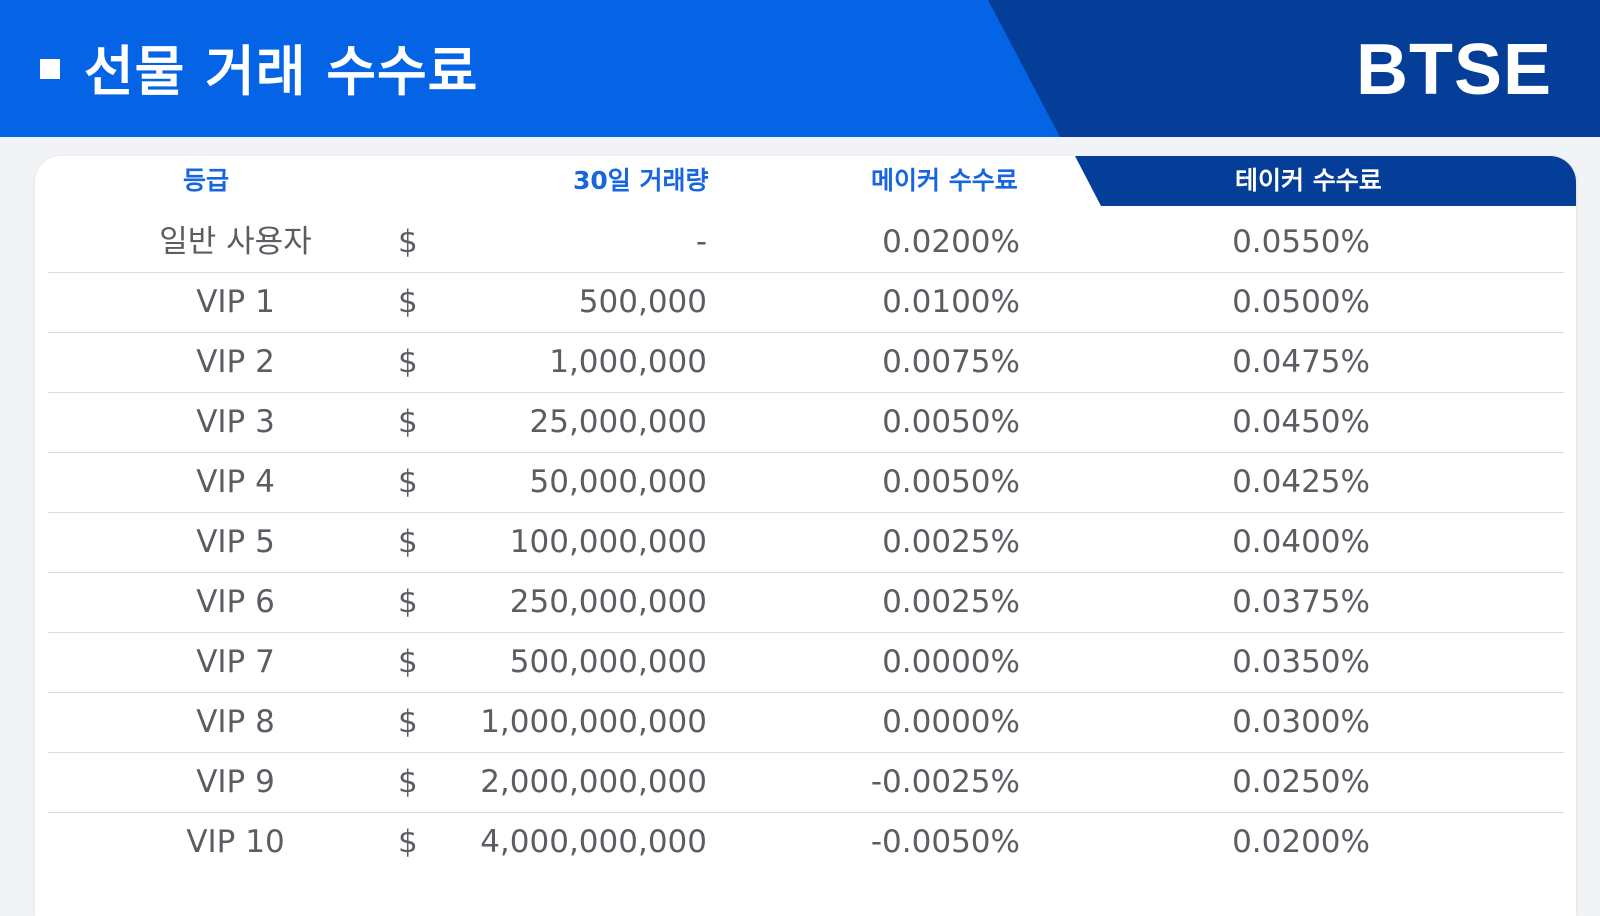 This screenshot has height=916, width=1600. I want to click on taker-fee-cell: 0.0450%, so click(1301, 422).